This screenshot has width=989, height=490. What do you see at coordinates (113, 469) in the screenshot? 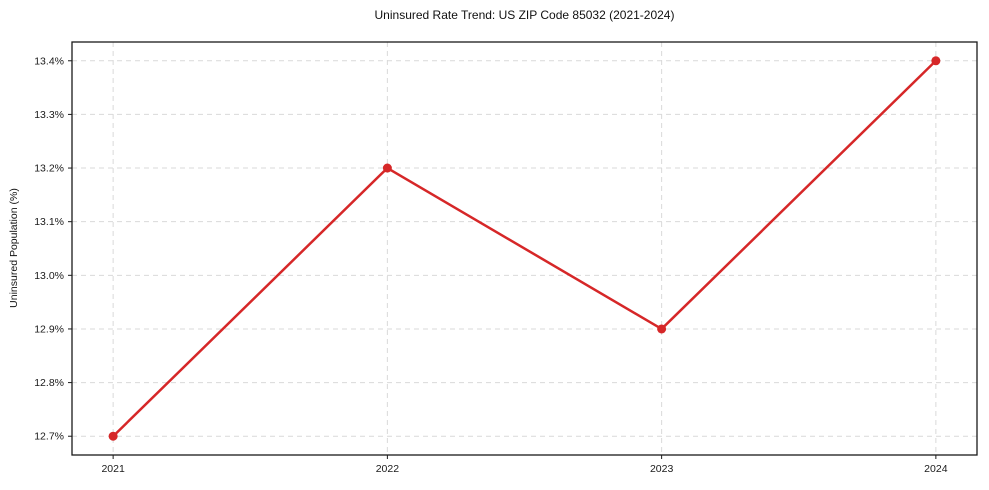
I see `x-tick-label: 2021` at bounding box center [113, 469].